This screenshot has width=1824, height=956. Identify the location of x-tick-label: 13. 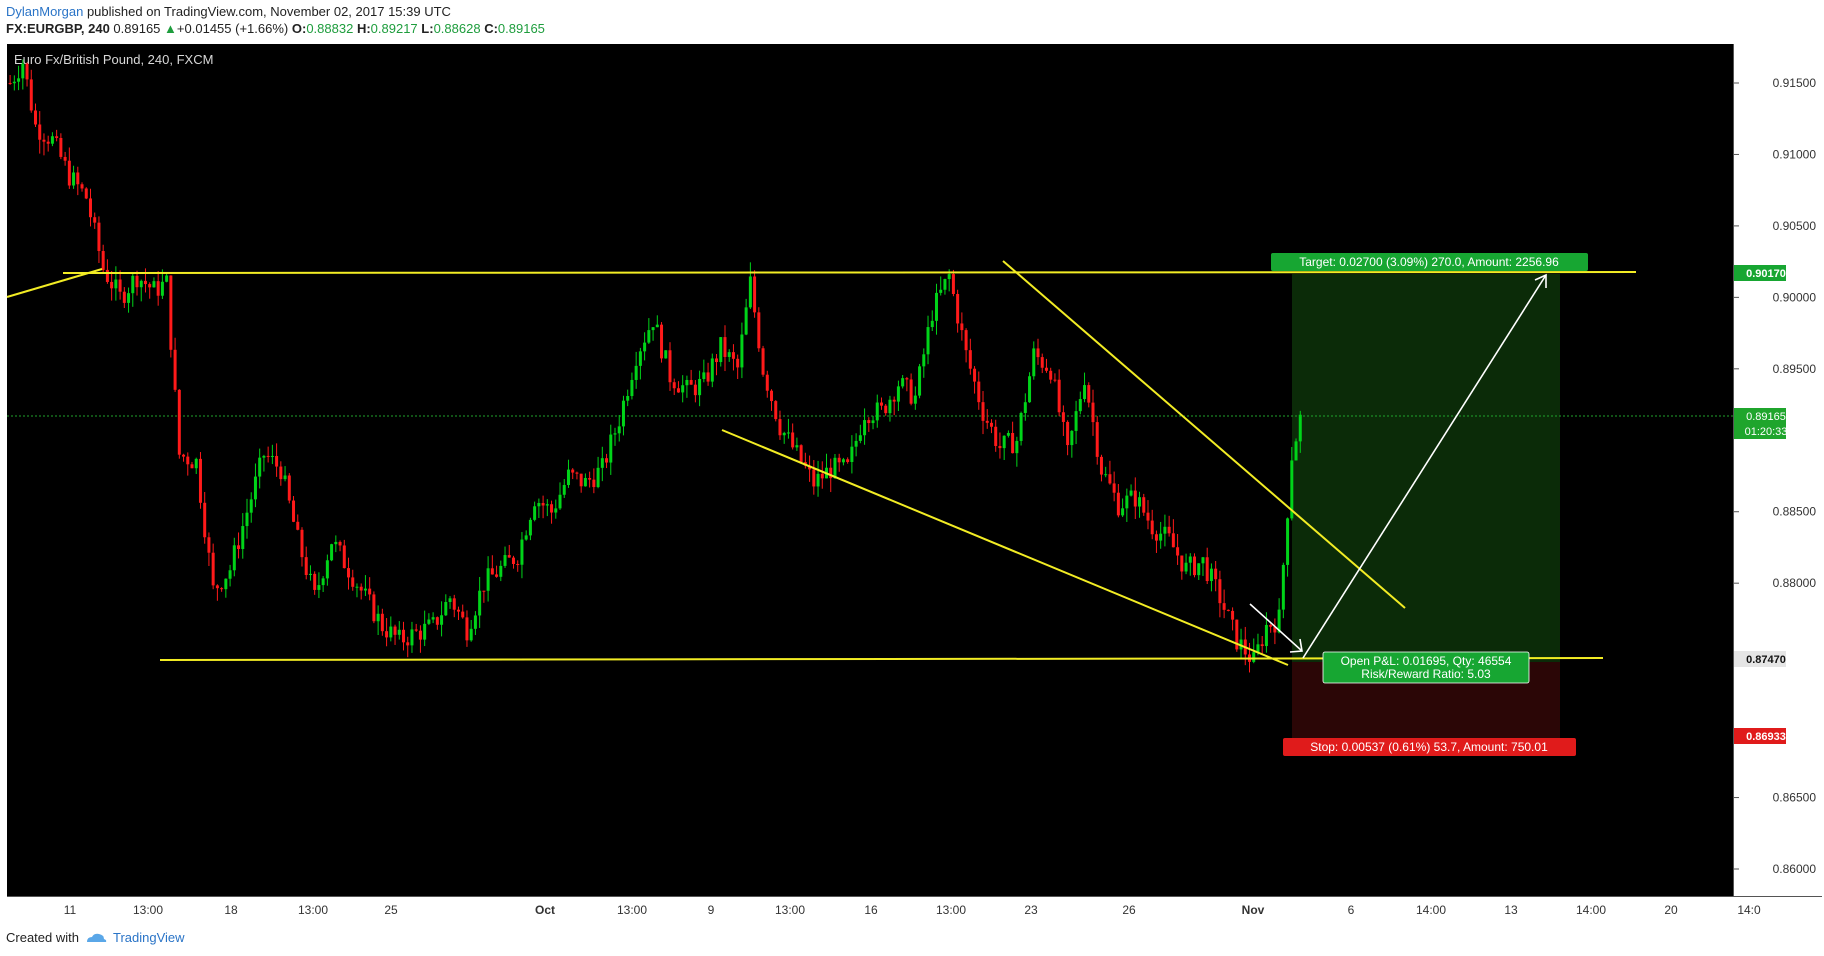
(1511, 910).